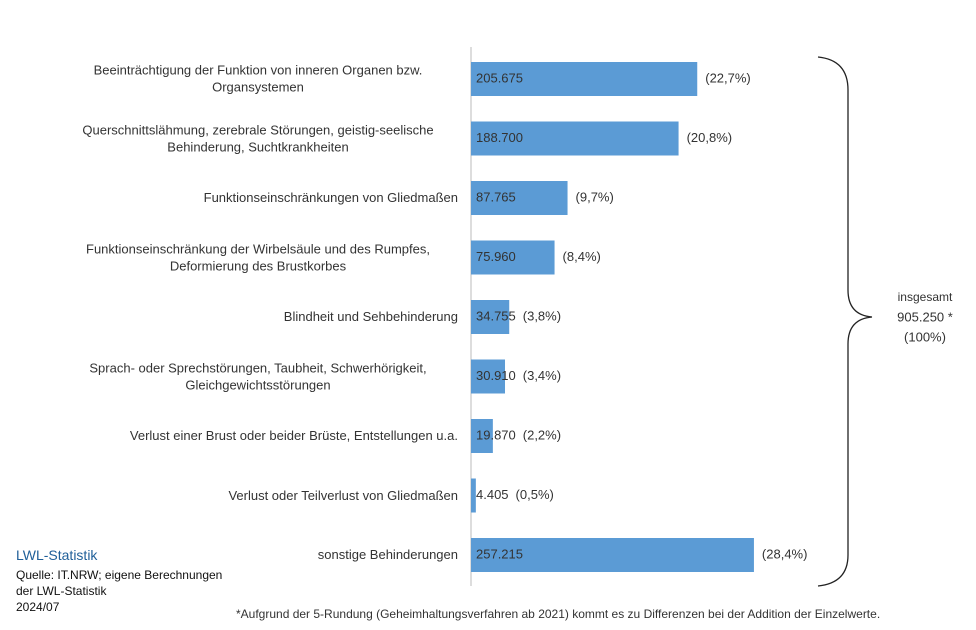 This screenshot has width=976, height=630. I want to click on category-label: sonstige Behinderungen, so click(387, 554).